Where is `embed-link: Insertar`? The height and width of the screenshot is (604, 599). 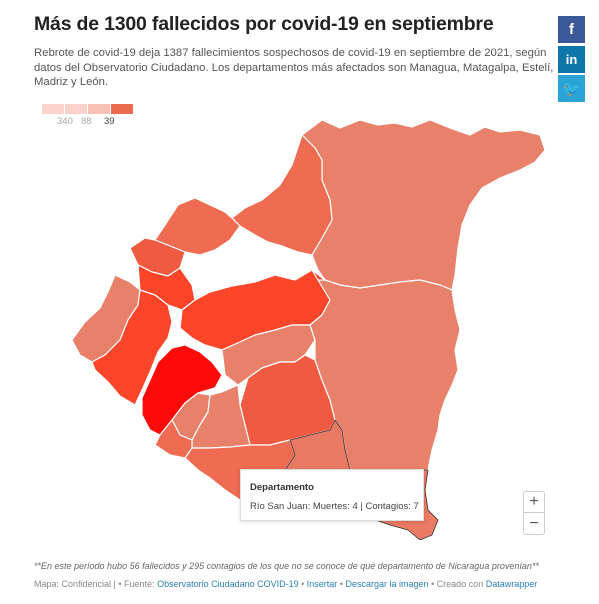 embed-link: Insertar is located at coordinates (322, 584).